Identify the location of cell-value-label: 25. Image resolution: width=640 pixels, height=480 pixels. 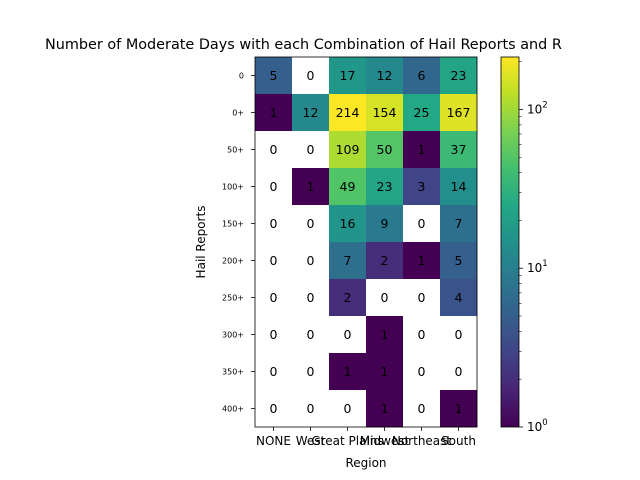
(422, 112).